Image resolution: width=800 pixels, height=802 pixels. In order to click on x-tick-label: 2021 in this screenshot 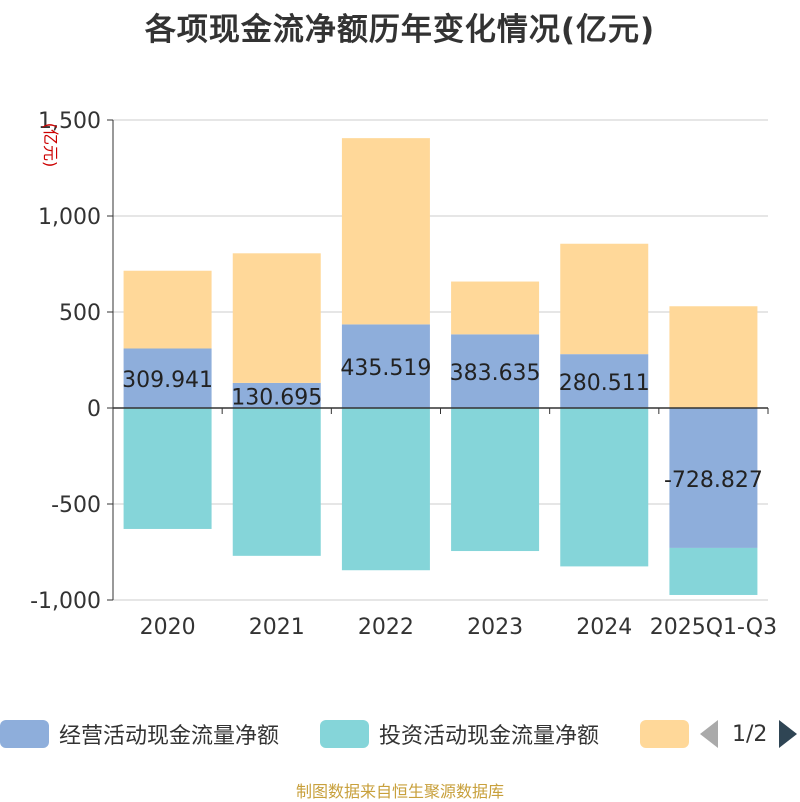, I will do `click(277, 627)`.